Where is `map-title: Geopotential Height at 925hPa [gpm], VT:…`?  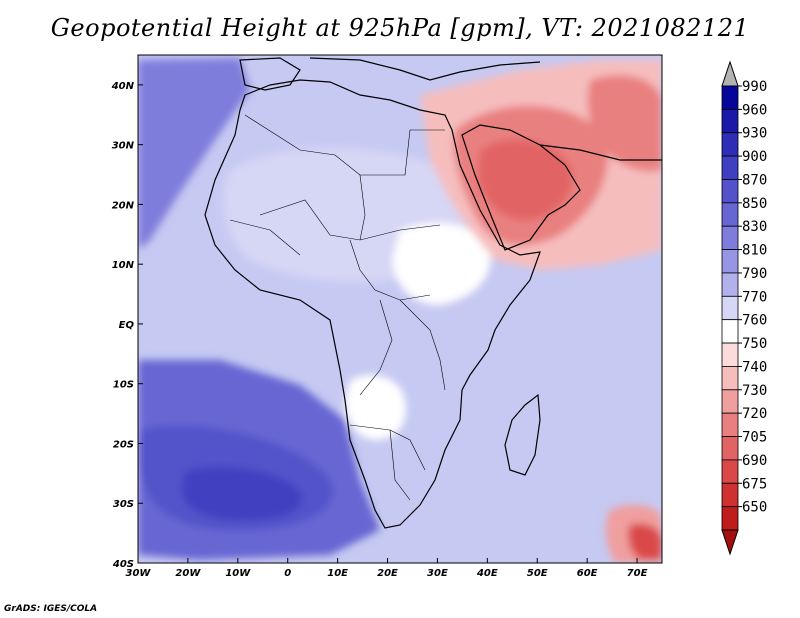 map-title: Geopotential Height at 925hPa [gpm], VT:… is located at coordinates (400, 28).